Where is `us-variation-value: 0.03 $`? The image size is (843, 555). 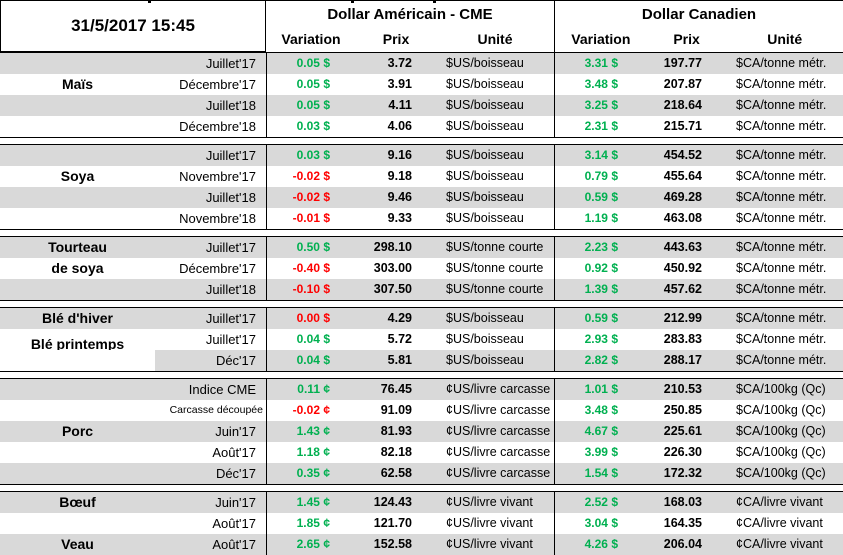
us-variation-value: 0.03 $ is located at coordinates (311, 155).